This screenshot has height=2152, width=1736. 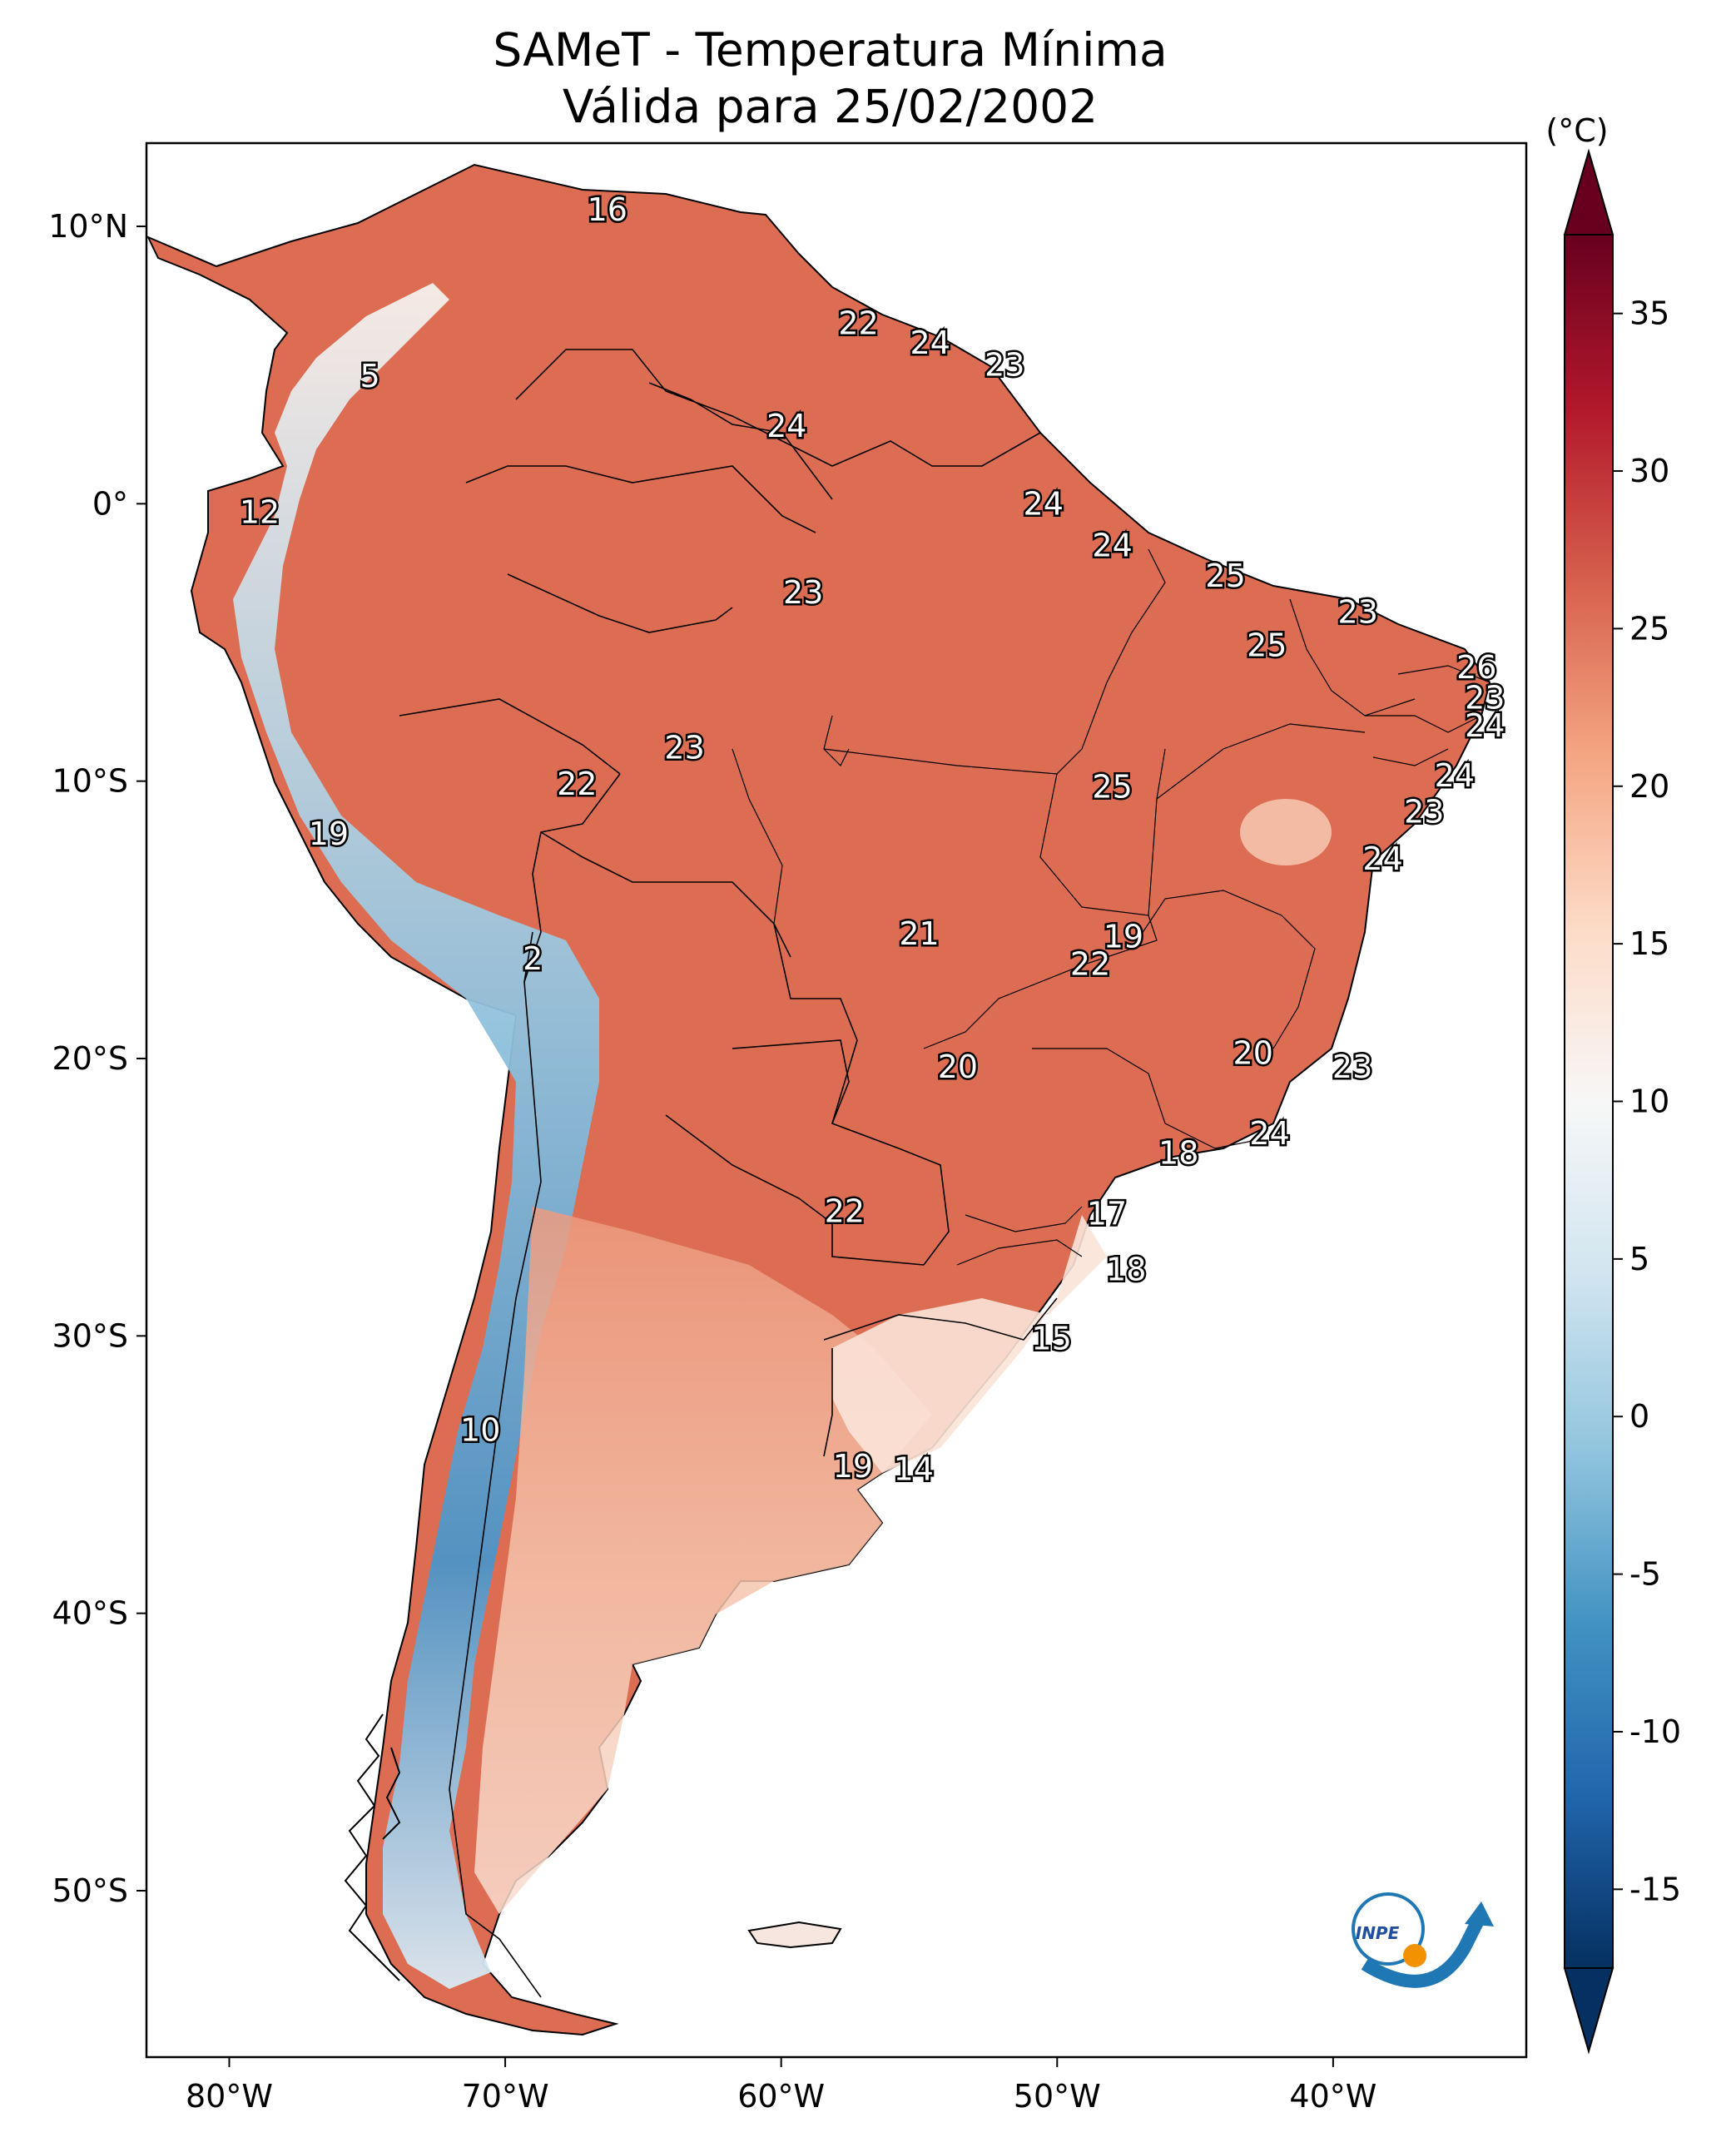 What do you see at coordinates (370, 376) in the screenshot?
I see `temp-label: 5` at bounding box center [370, 376].